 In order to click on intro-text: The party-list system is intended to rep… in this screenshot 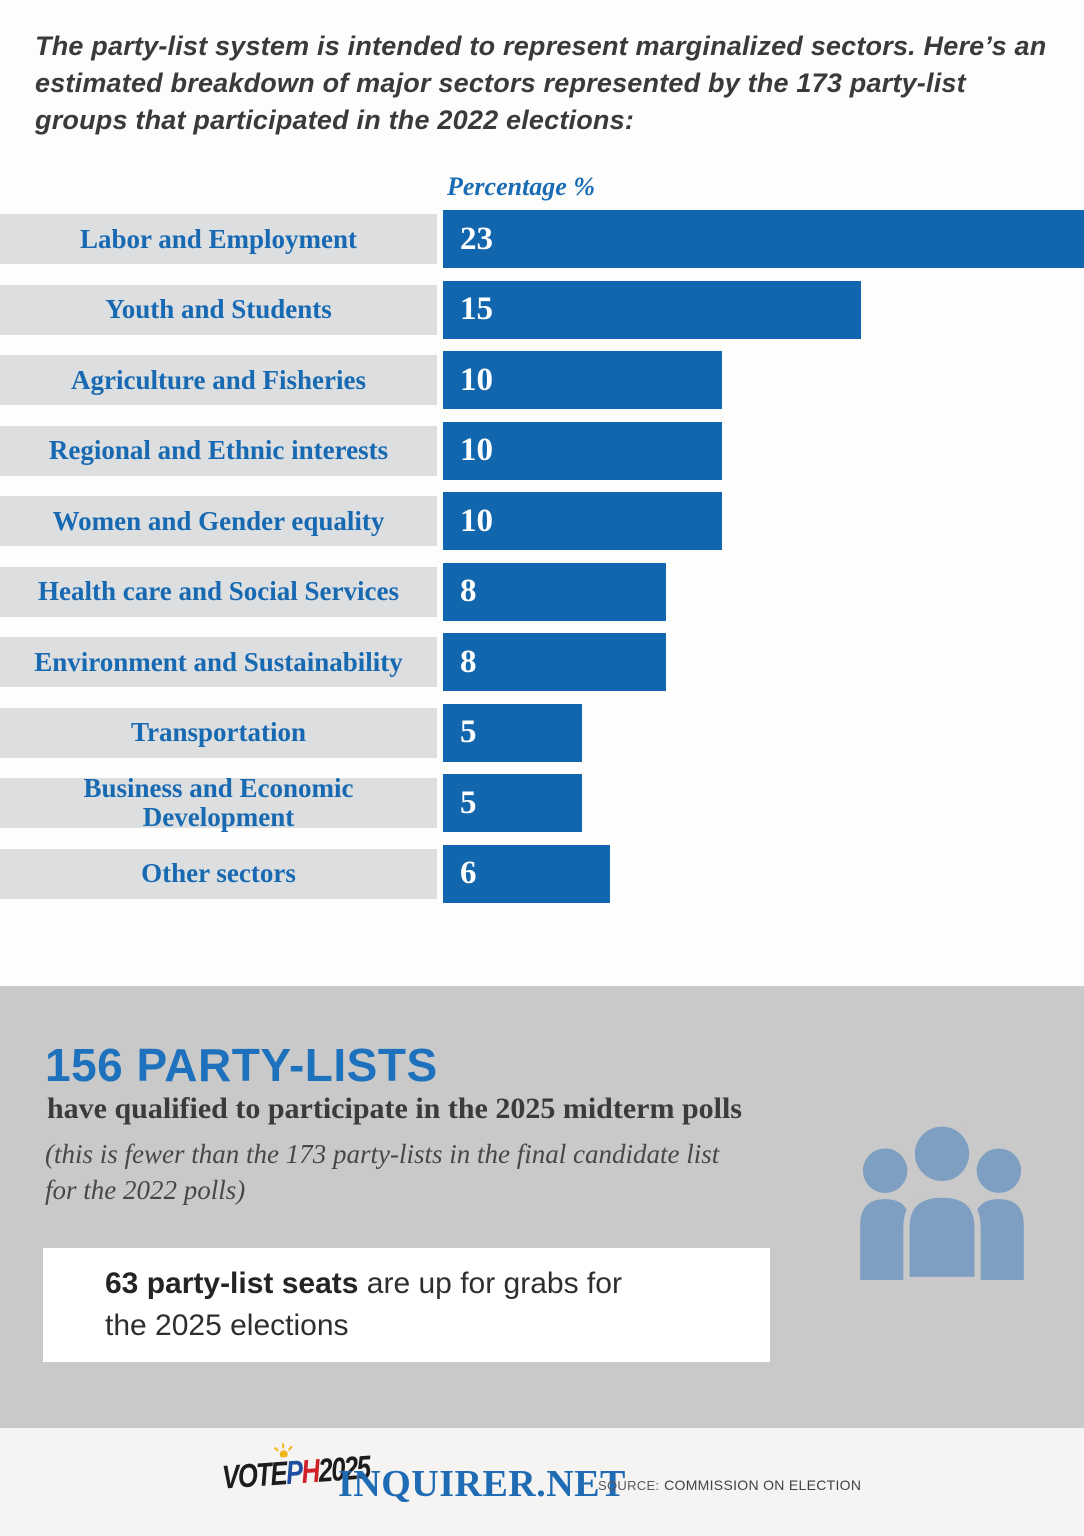, I will do `click(541, 83)`.